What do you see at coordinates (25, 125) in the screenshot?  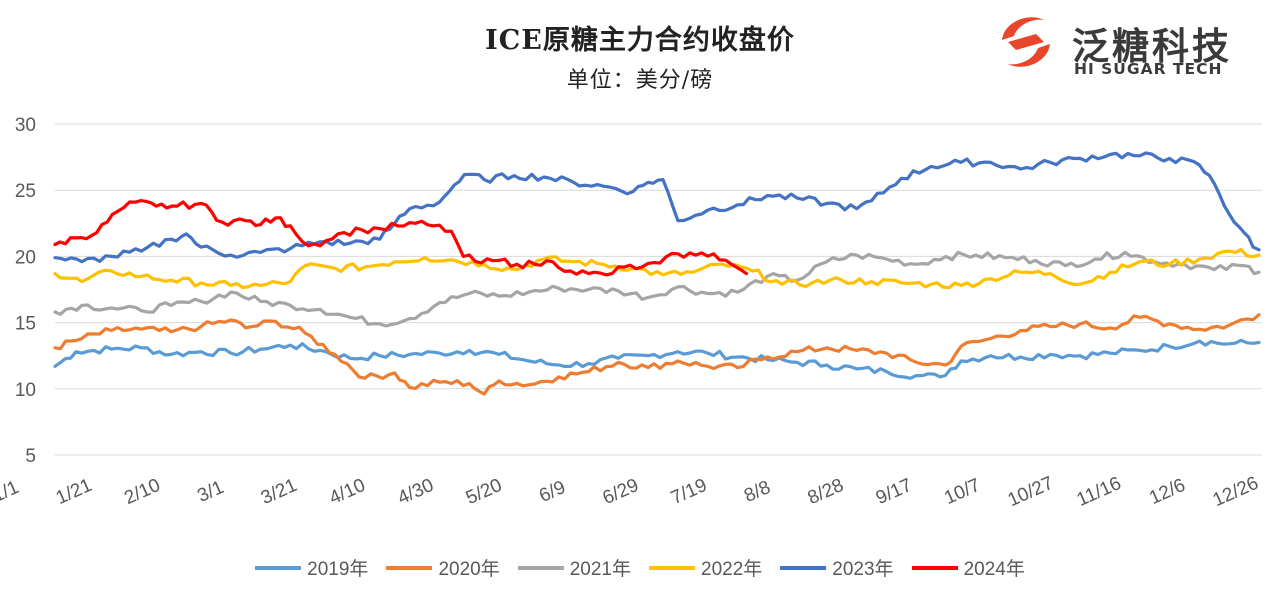 I see `y-tick-label: 30` at bounding box center [25, 125].